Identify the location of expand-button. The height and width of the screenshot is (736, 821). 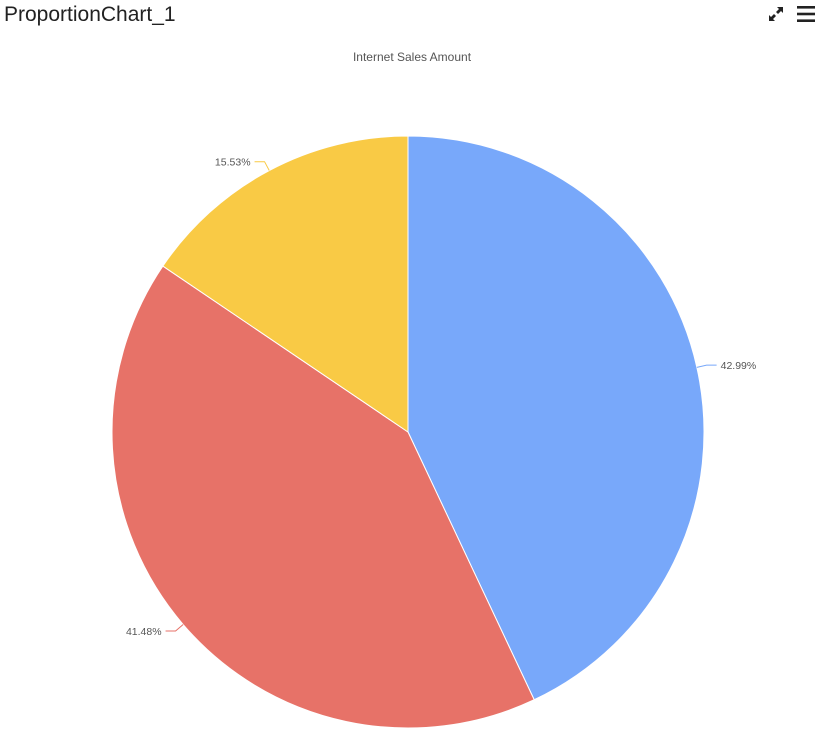
(776, 14).